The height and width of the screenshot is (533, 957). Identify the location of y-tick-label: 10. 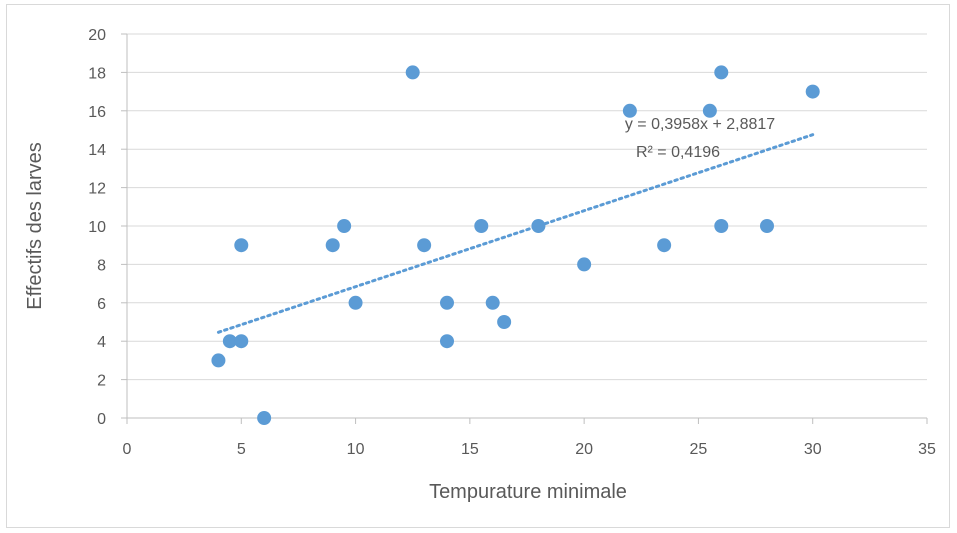
(97, 227).